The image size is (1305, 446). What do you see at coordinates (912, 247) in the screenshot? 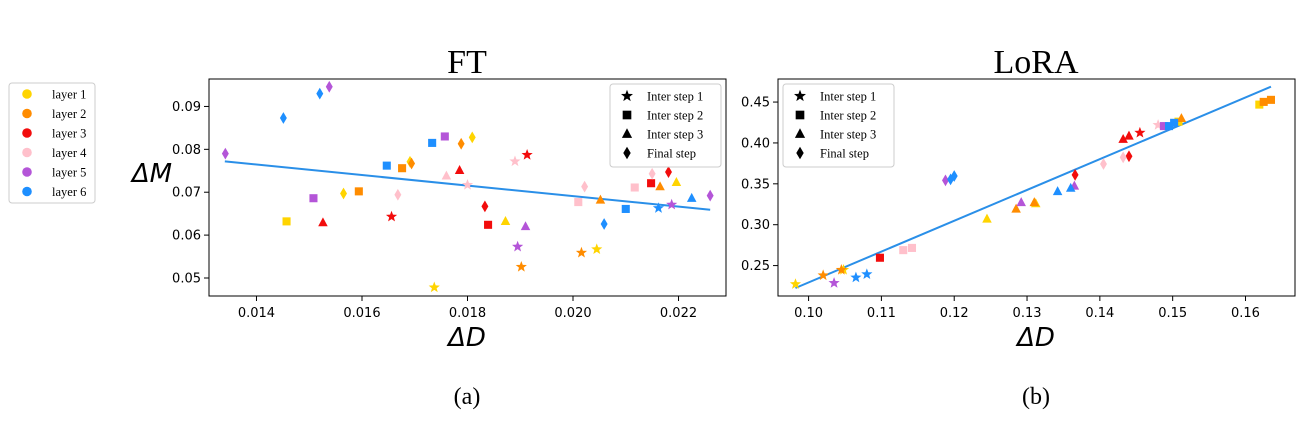
I see `chart-b-point-layer4-square` at bounding box center [912, 247].